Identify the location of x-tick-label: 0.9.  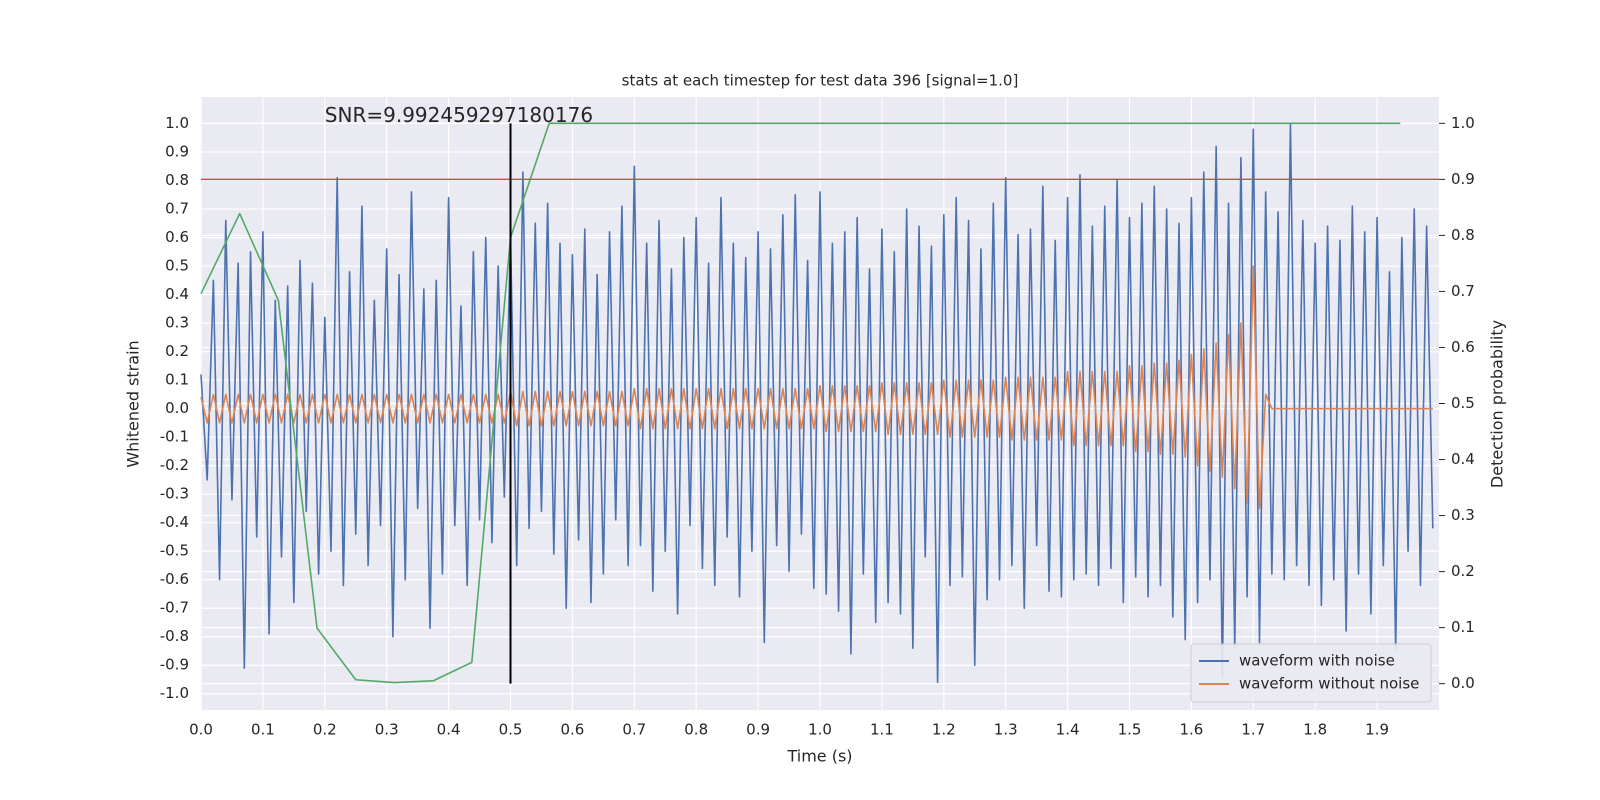
(758, 730).